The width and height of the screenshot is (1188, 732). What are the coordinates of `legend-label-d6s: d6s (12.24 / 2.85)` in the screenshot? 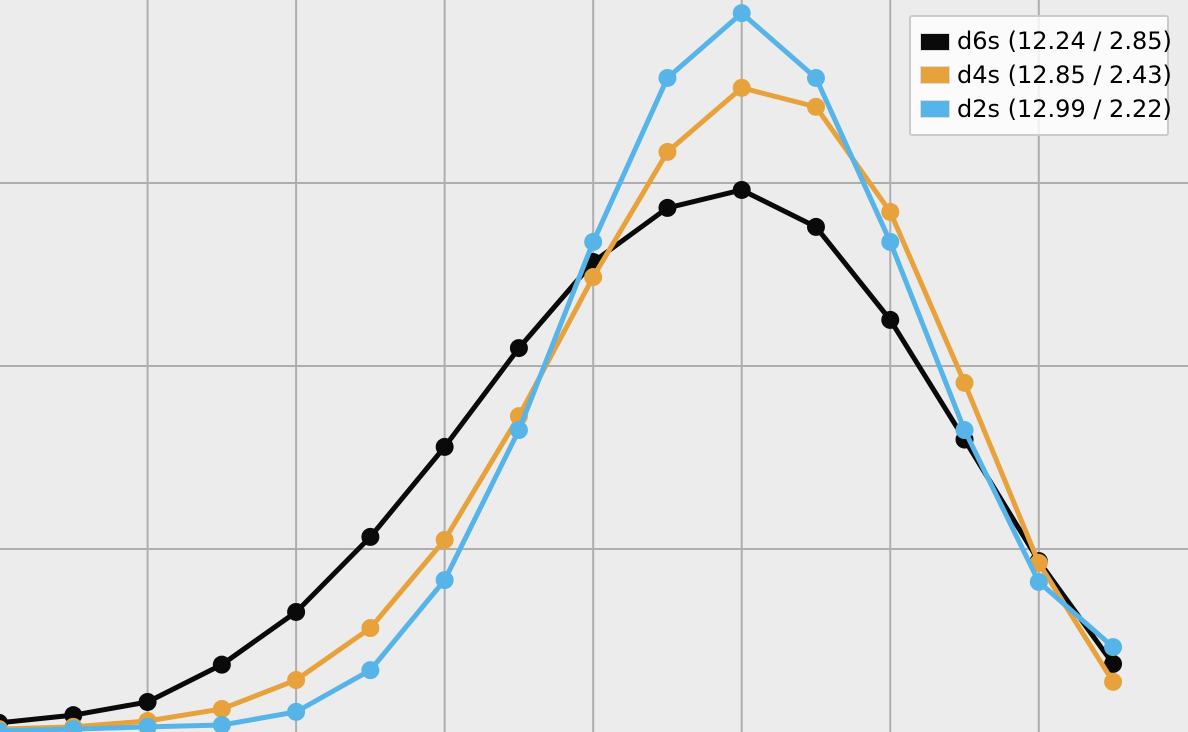 It's located at (1064, 41).